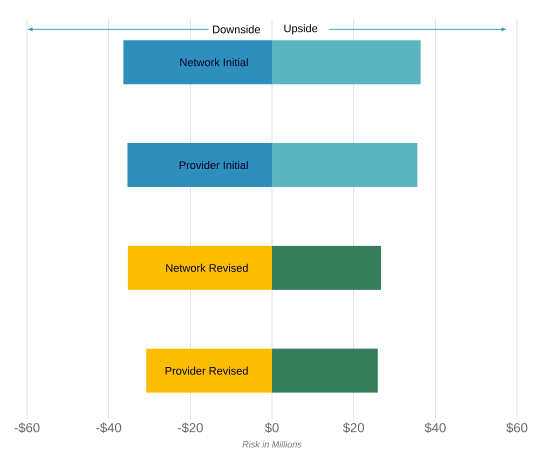 The image size is (534, 474). Describe the element at coordinates (214, 62) in the screenshot. I see `y-tick-label: Network Initial` at that location.